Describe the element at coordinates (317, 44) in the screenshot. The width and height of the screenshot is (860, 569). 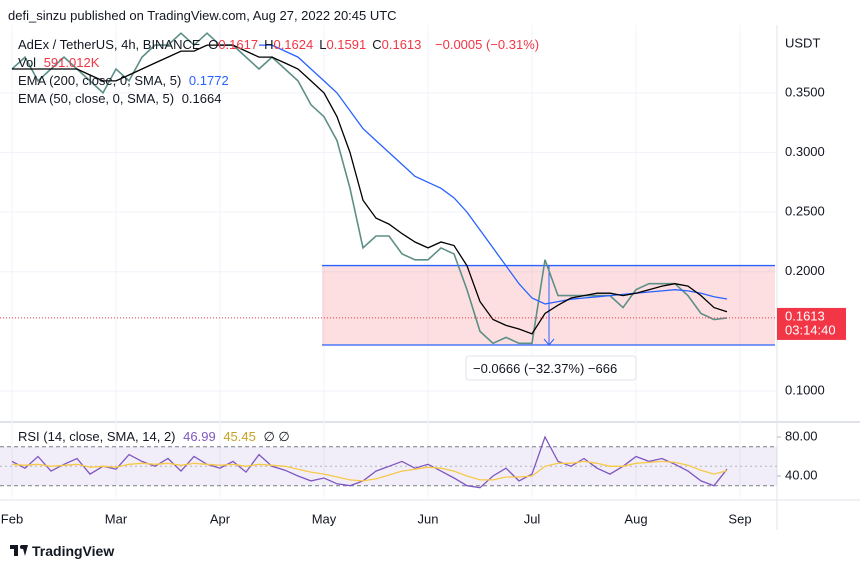
I see `ohlc: O0.1617 H0.1624 L0.1591 C0.1613` at that location.